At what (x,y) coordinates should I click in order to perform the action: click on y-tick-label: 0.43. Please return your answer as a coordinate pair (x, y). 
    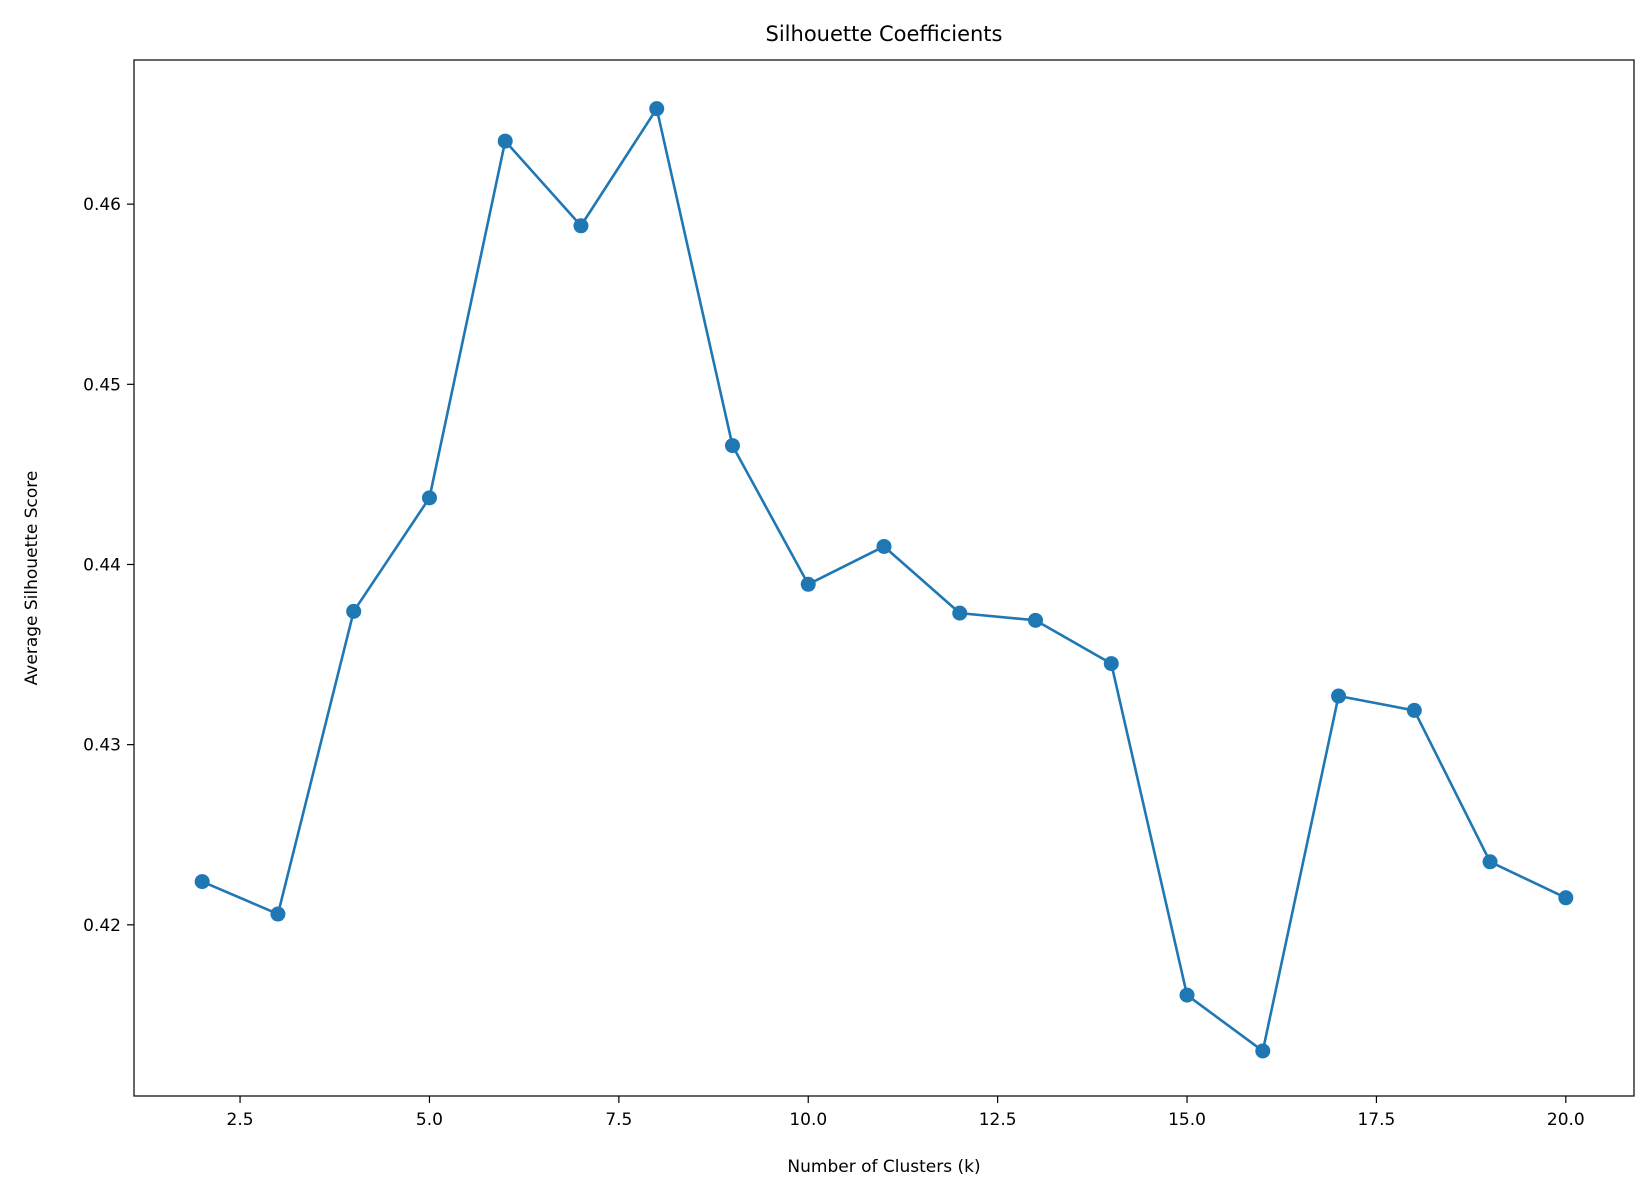
    Looking at the image, I should click on (102, 746).